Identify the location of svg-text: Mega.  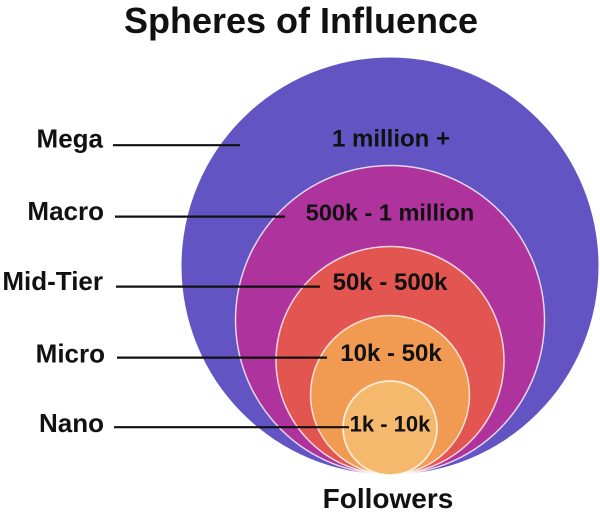
(70, 139).